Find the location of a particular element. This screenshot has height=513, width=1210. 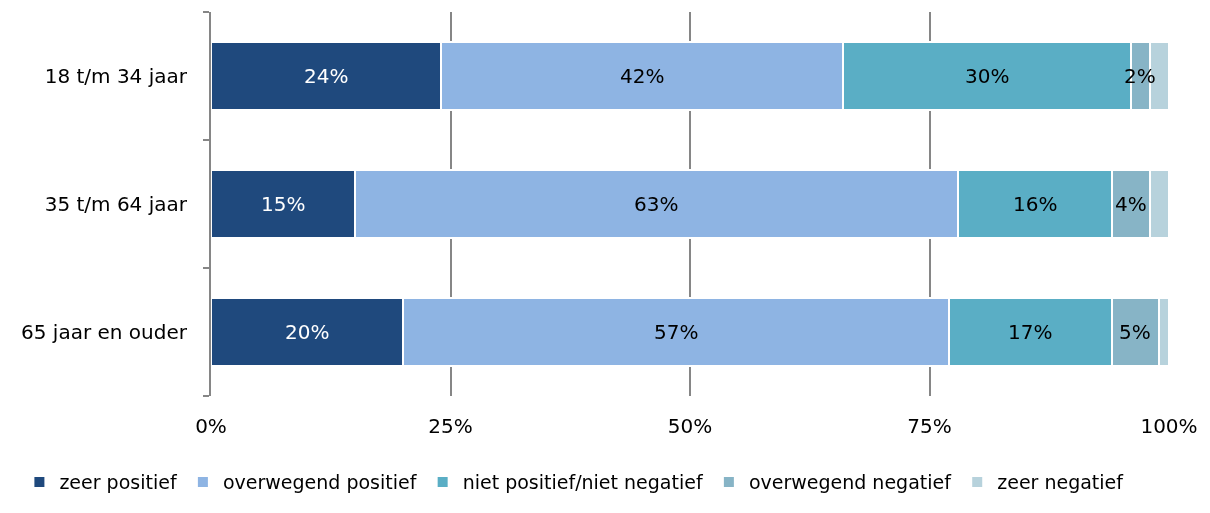

y-tick-label: 65 jaar en ouder is located at coordinates (104, 332).